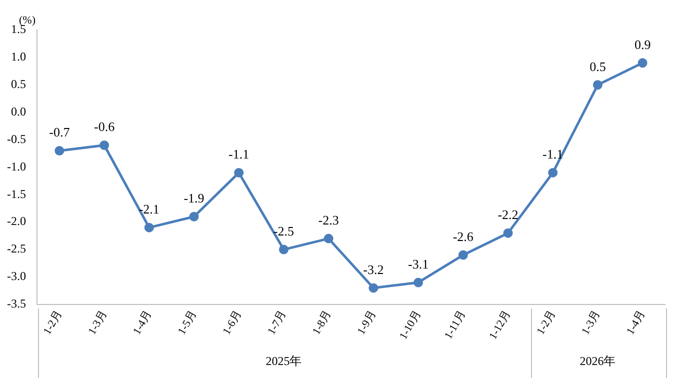 The image size is (679, 382). I want to click on y-tick-label: 0.5, so click(18, 84).